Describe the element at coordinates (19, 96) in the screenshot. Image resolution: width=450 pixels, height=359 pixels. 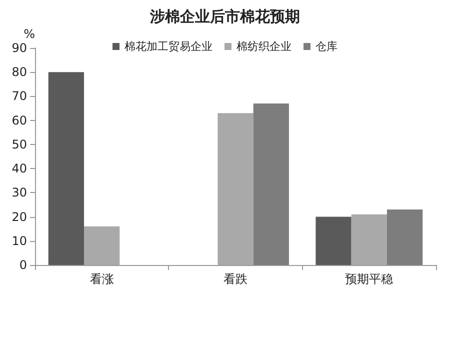
I see `y-tick-label: 70` at that location.